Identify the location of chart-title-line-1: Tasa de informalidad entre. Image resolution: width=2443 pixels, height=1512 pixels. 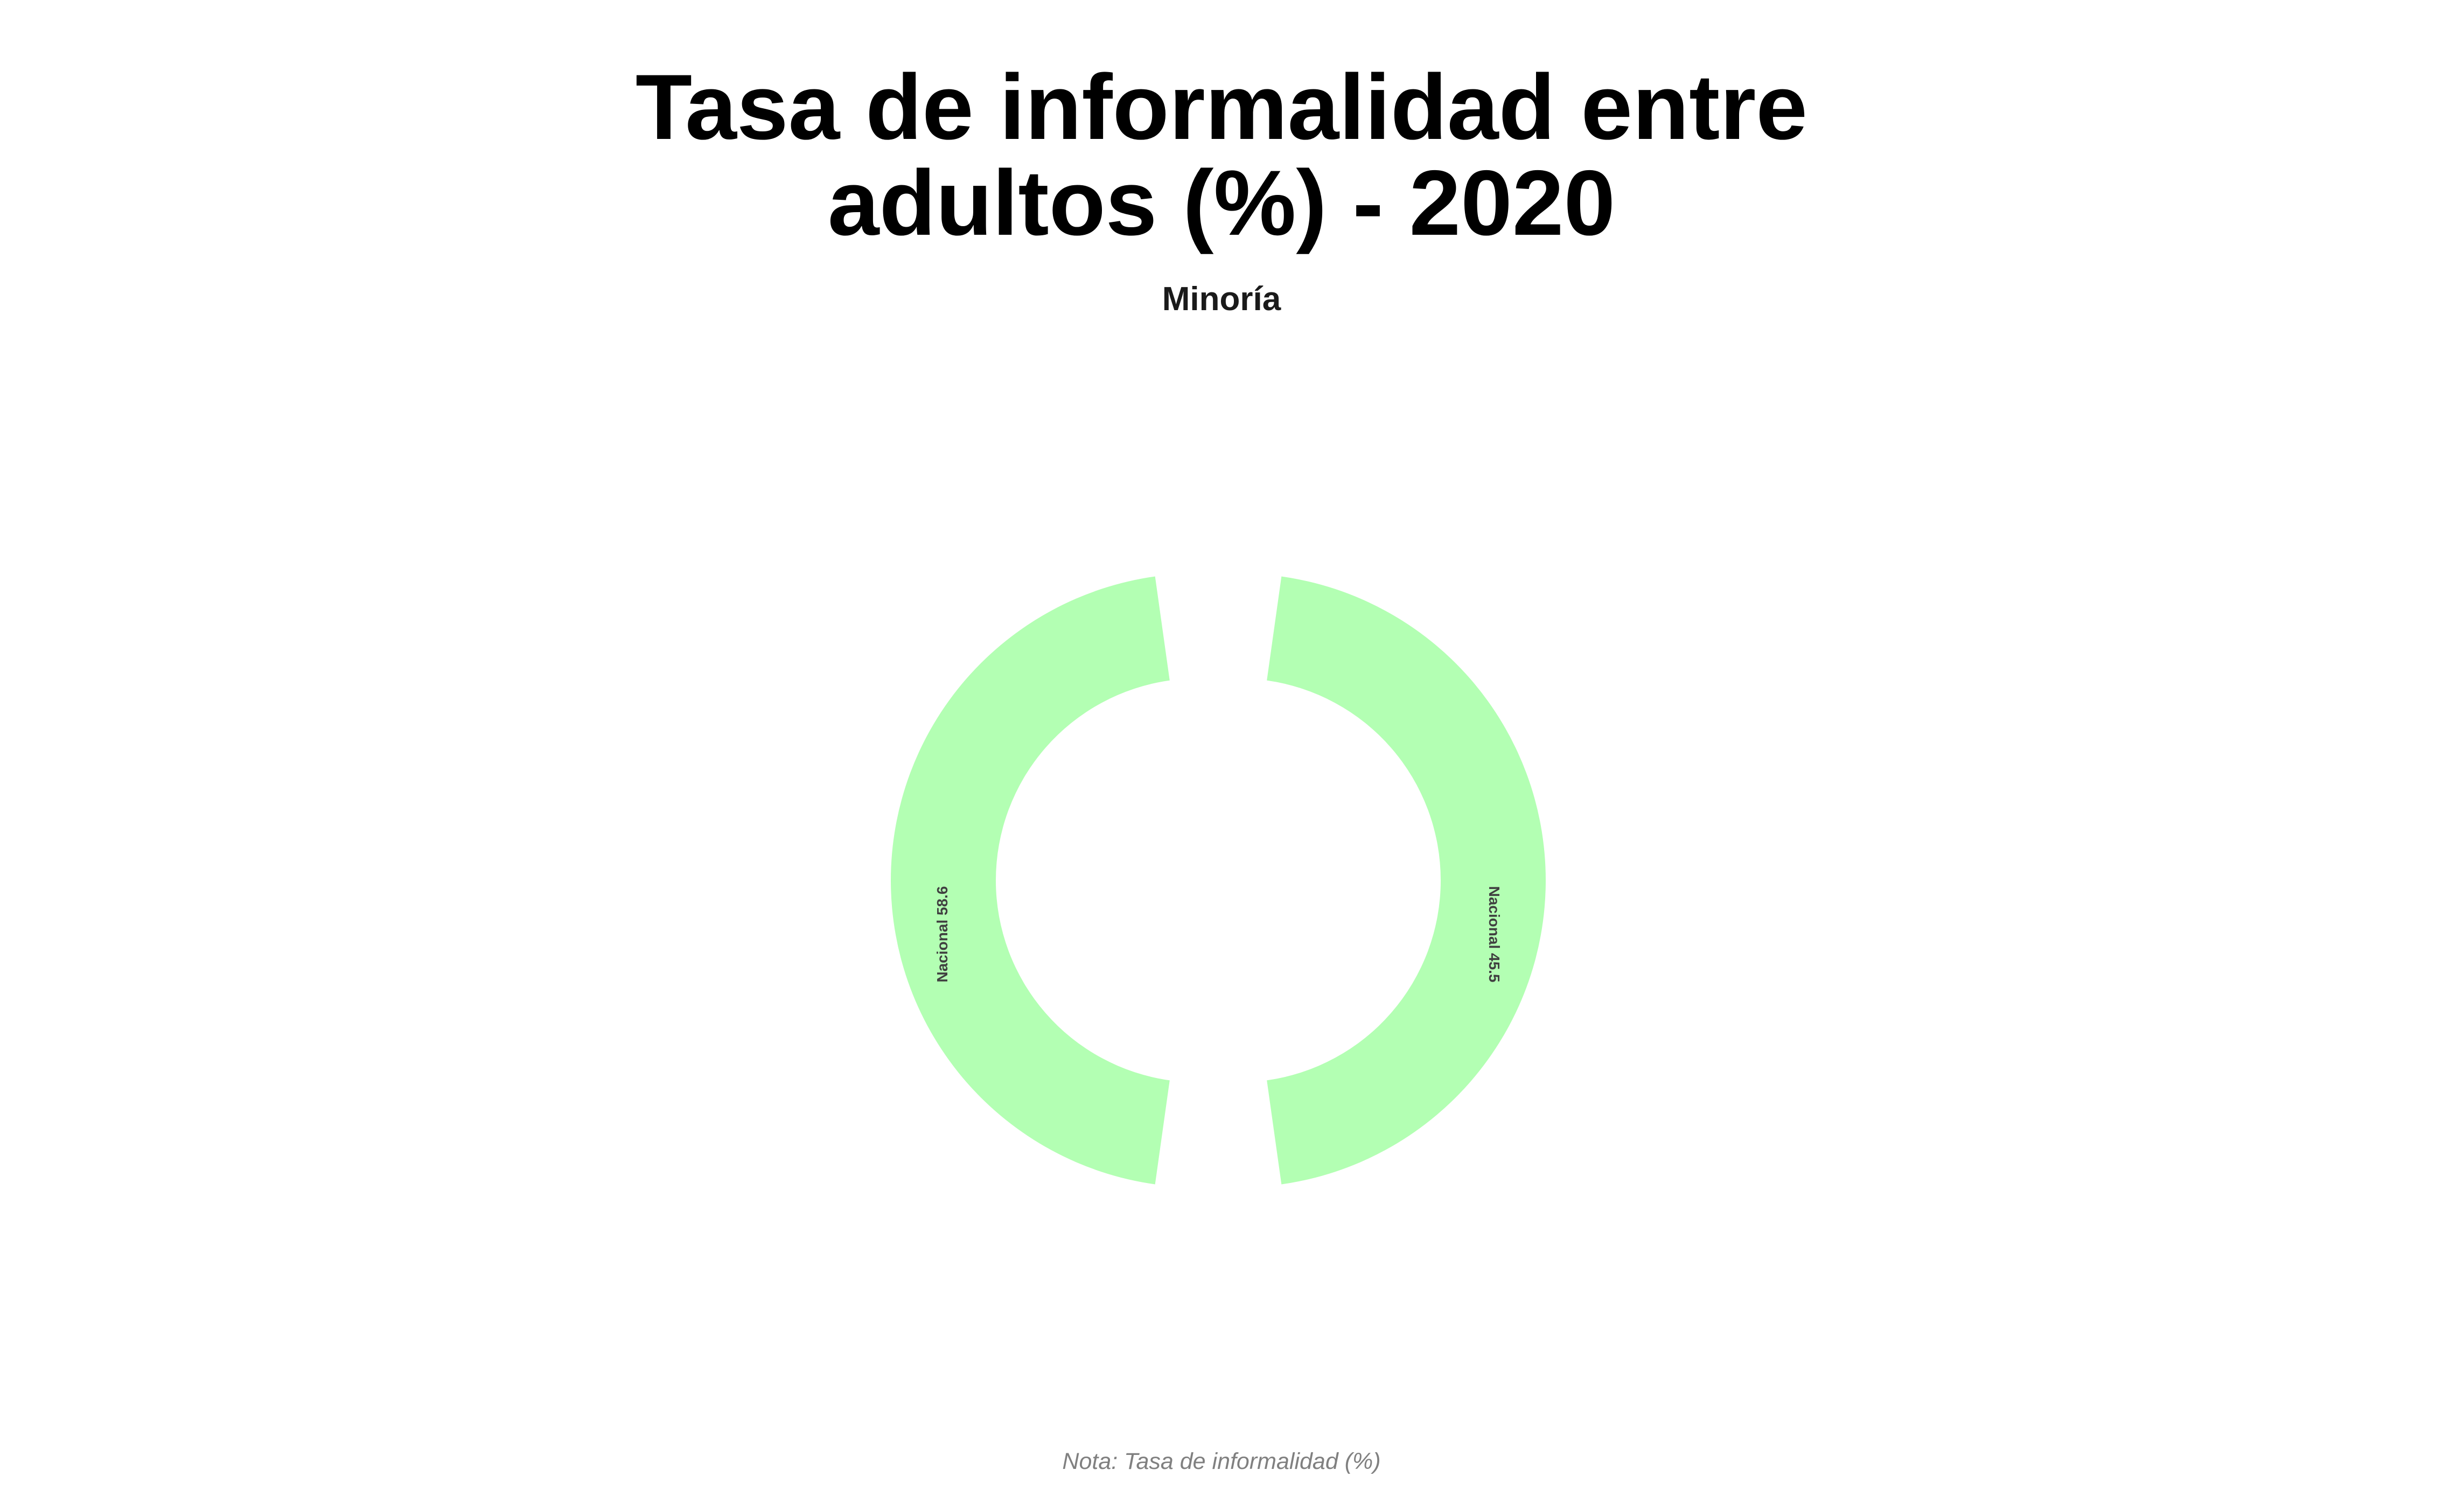
(1221, 107).